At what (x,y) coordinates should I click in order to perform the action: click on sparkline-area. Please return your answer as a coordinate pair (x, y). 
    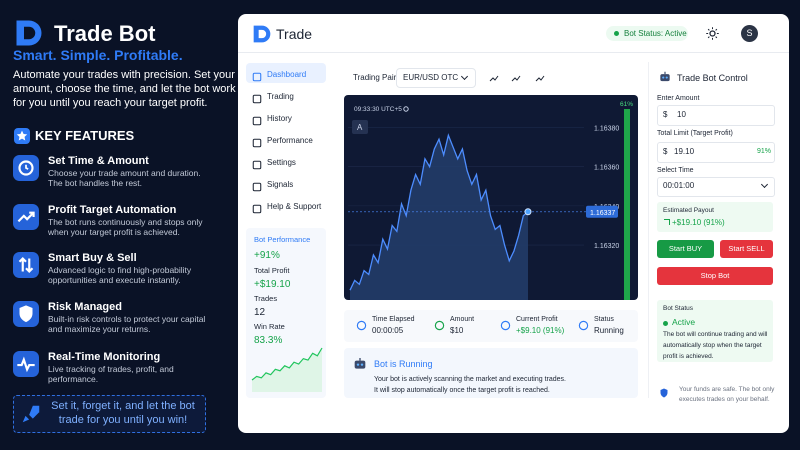
    Looking at the image, I should click on (287, 370).